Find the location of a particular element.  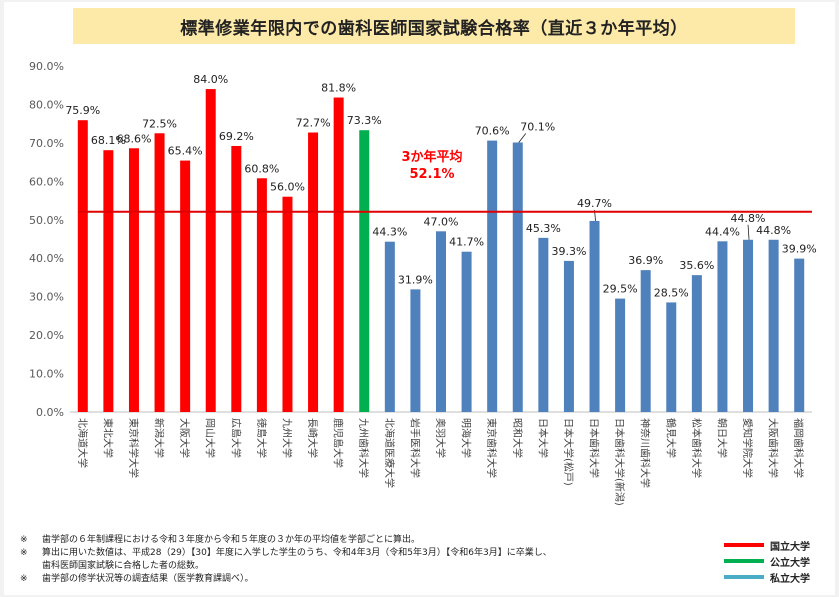

category-label: 広島大学 is located at coordinates (235, 438).